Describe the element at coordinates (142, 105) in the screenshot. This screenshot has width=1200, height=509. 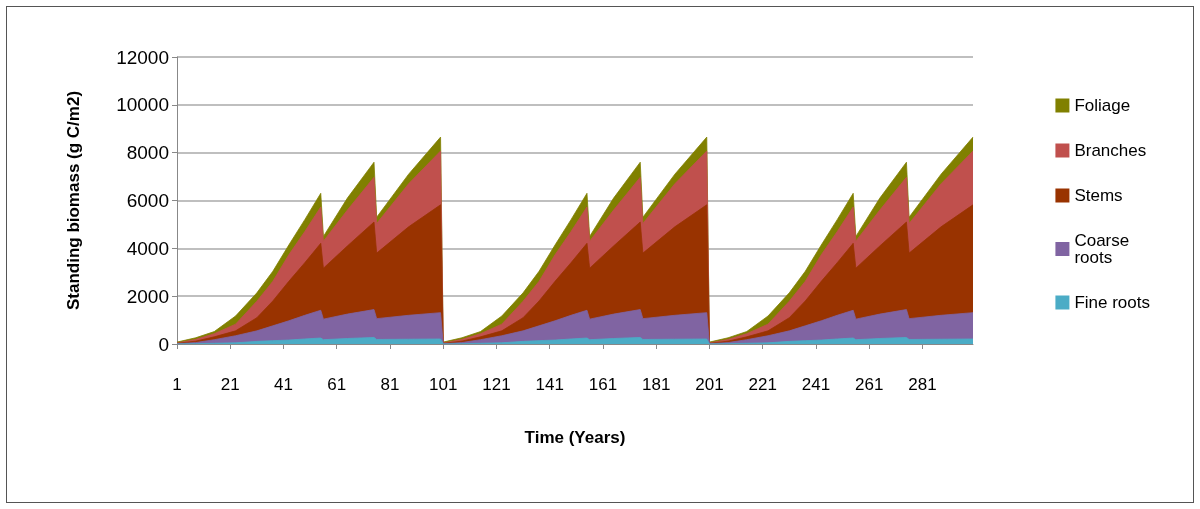
I see `y-tick-label: 10000` at that location.